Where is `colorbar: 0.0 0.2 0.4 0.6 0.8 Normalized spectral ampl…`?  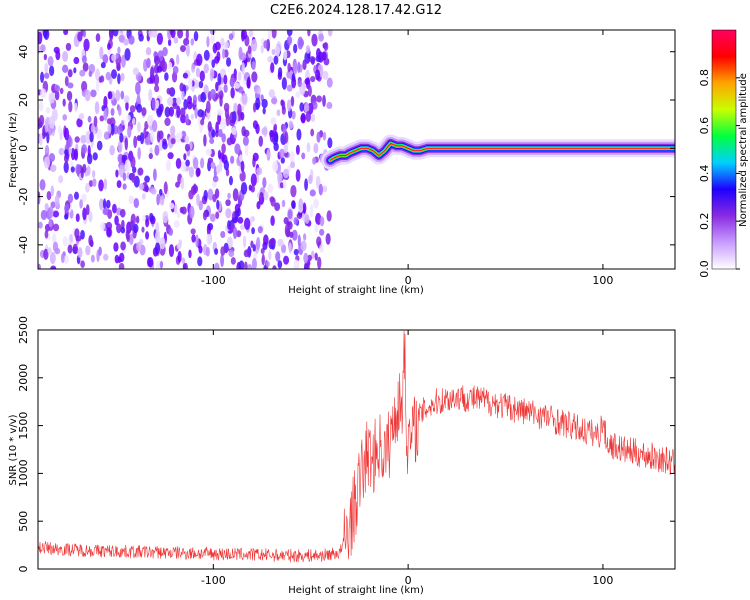
colorbar: 0.0 0.2 0.4 0.6 0.8 Normalized spectral ampl… is located at coordinates (723, 153).